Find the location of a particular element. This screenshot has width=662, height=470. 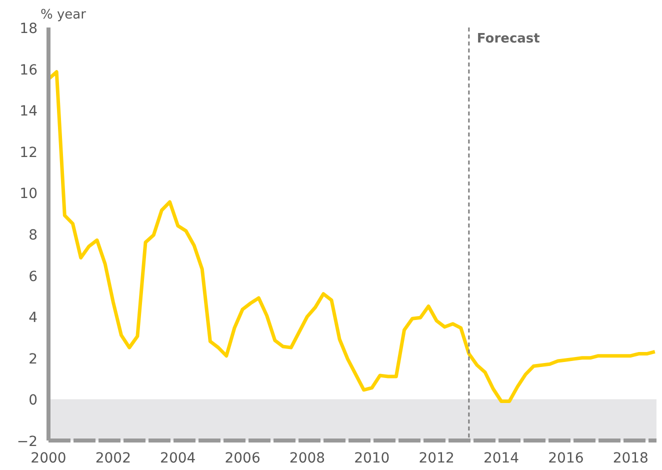

x-tick-label: 2016 is located at coordinates (566, 458).